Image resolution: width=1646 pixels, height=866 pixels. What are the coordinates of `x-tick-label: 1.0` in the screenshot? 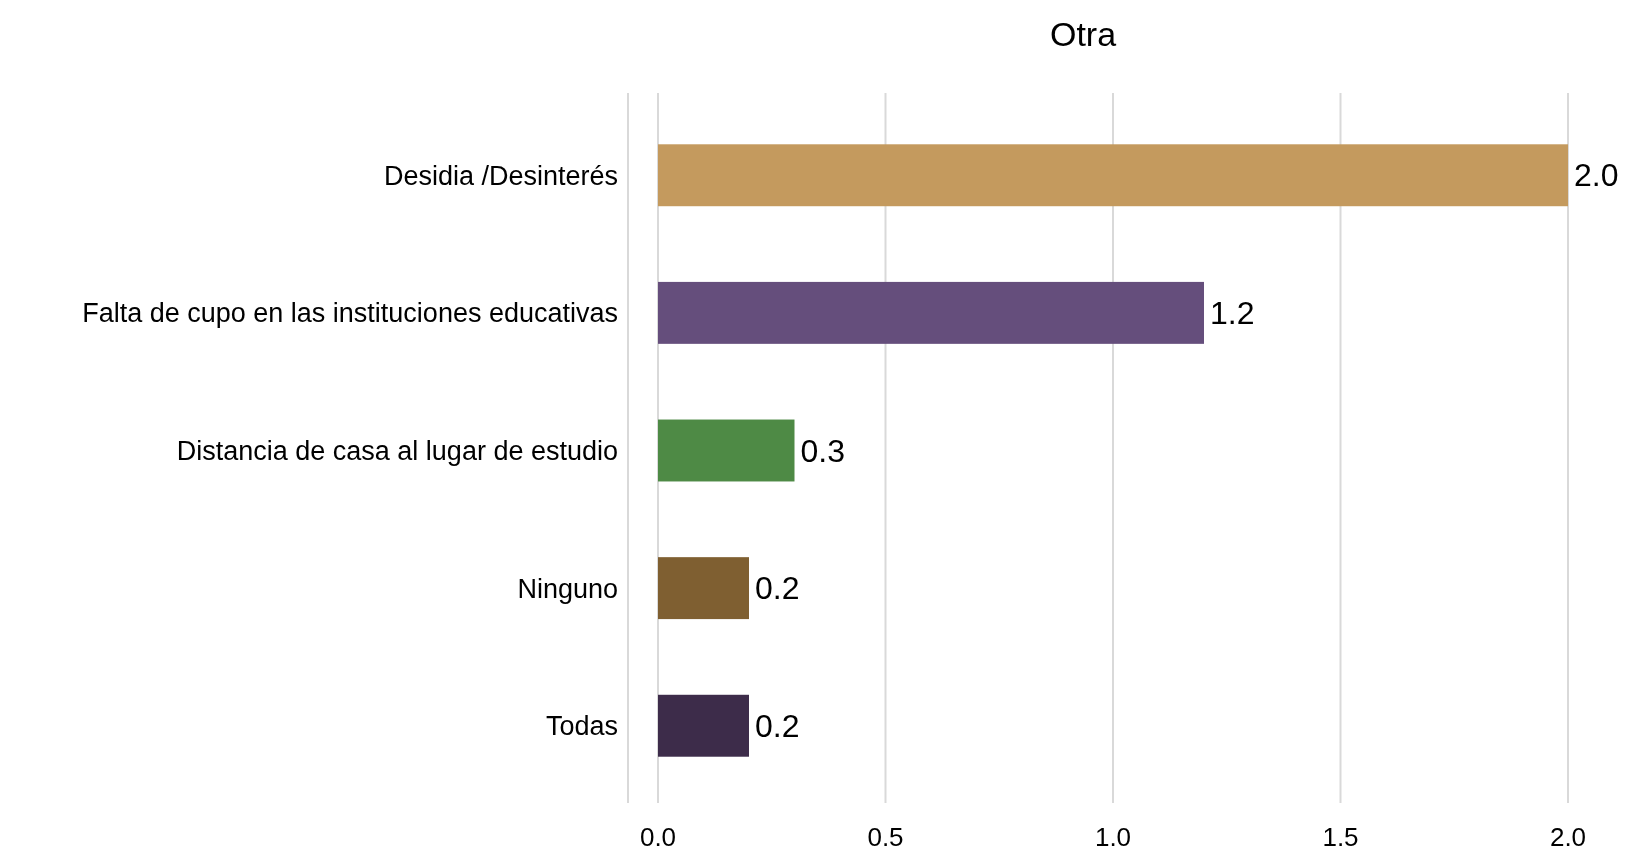 It's located at (1113, 837).